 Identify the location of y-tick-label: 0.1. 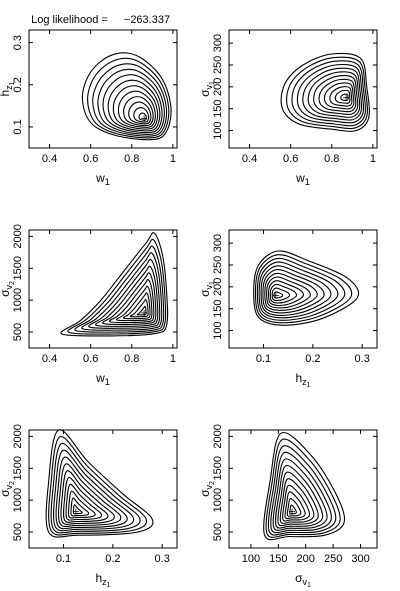
(18, 126).